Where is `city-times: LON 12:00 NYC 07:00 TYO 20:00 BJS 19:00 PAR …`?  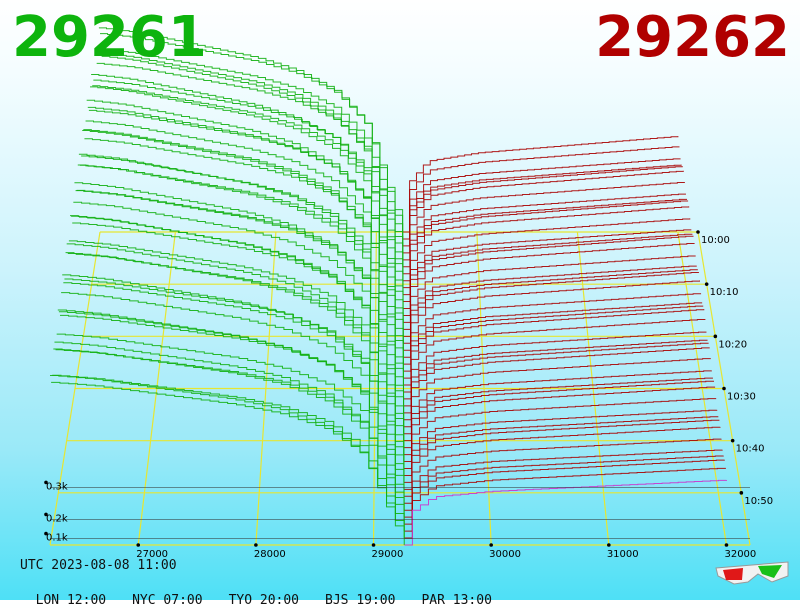 city-times: LON 12:00 NYC 07:00 TYO 20:00 BJS 19:00 PAR … is located at coordinates (269, 593).